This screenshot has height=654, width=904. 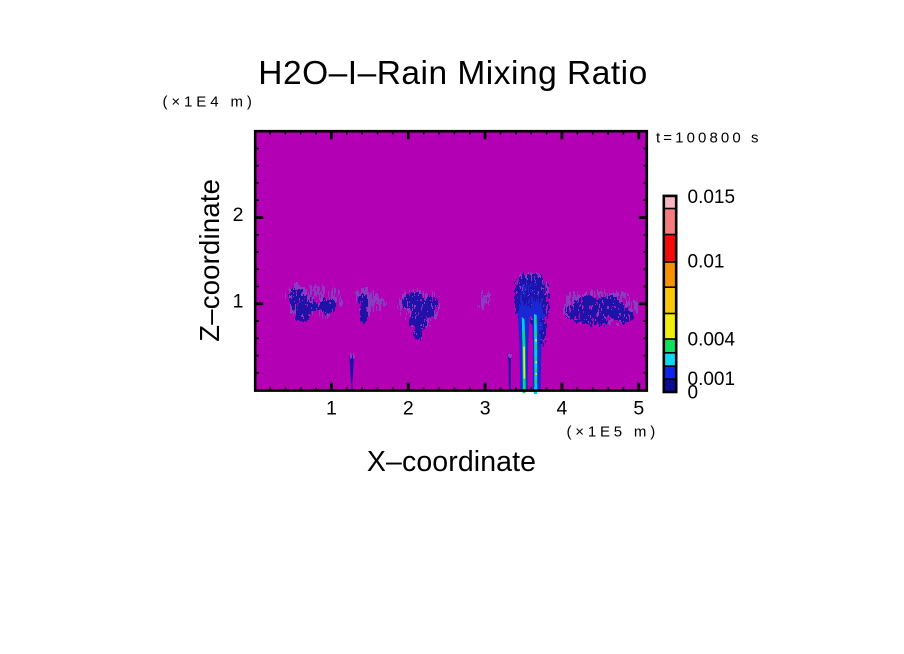 What do you see at coordinates (209, 260) in the screenshot?
I see `svg-text: Z–coordinate` at bounding box center [209, 260].